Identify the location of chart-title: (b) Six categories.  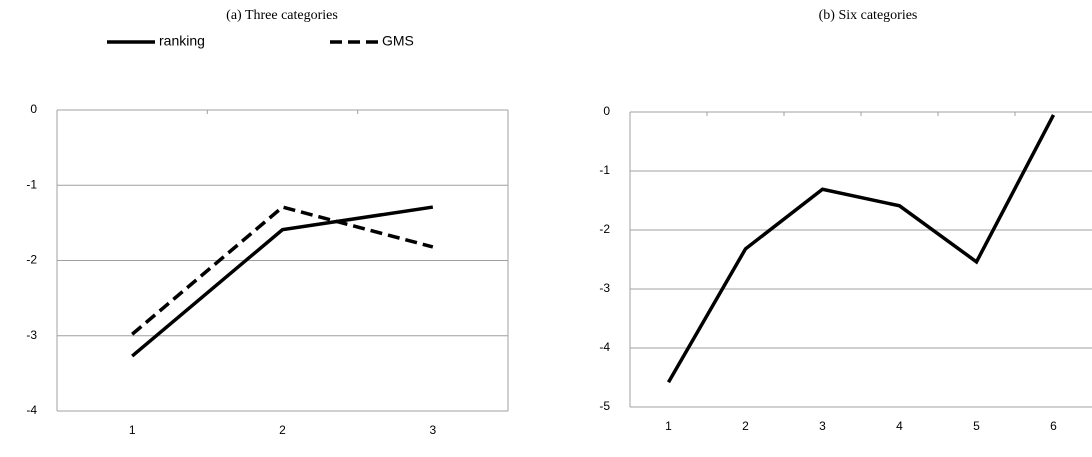
(868, 15).